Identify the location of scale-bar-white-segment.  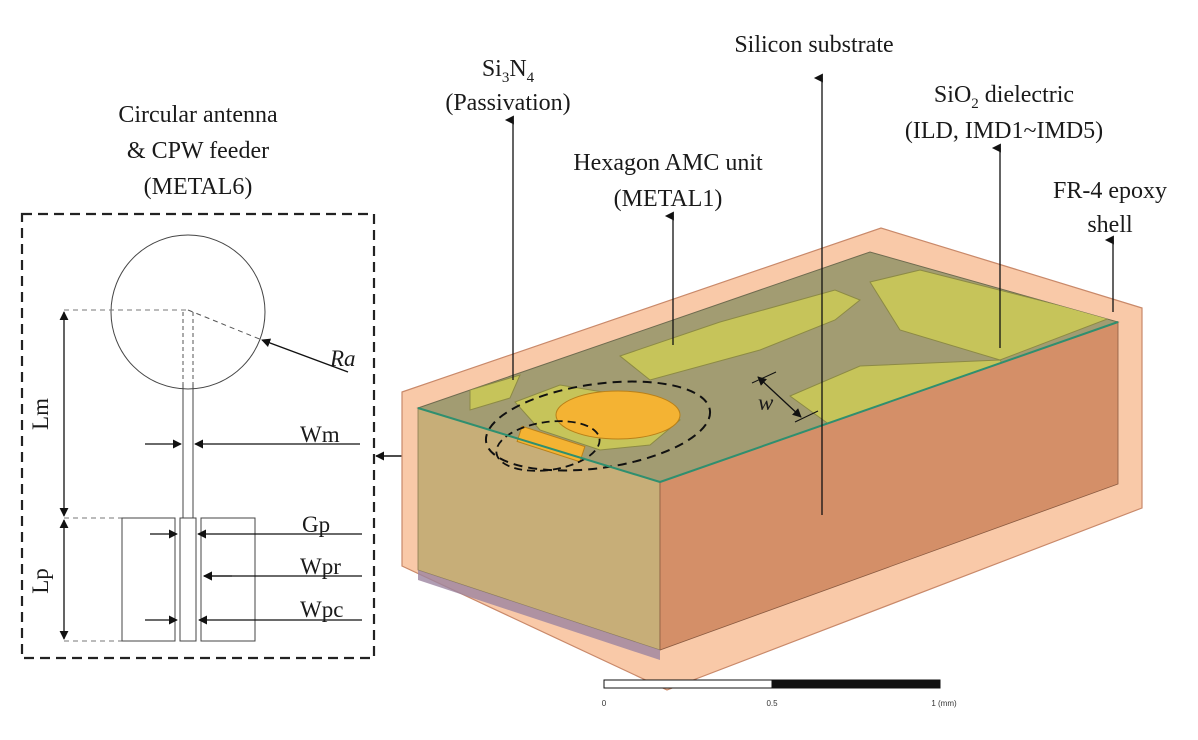
(688, 684).